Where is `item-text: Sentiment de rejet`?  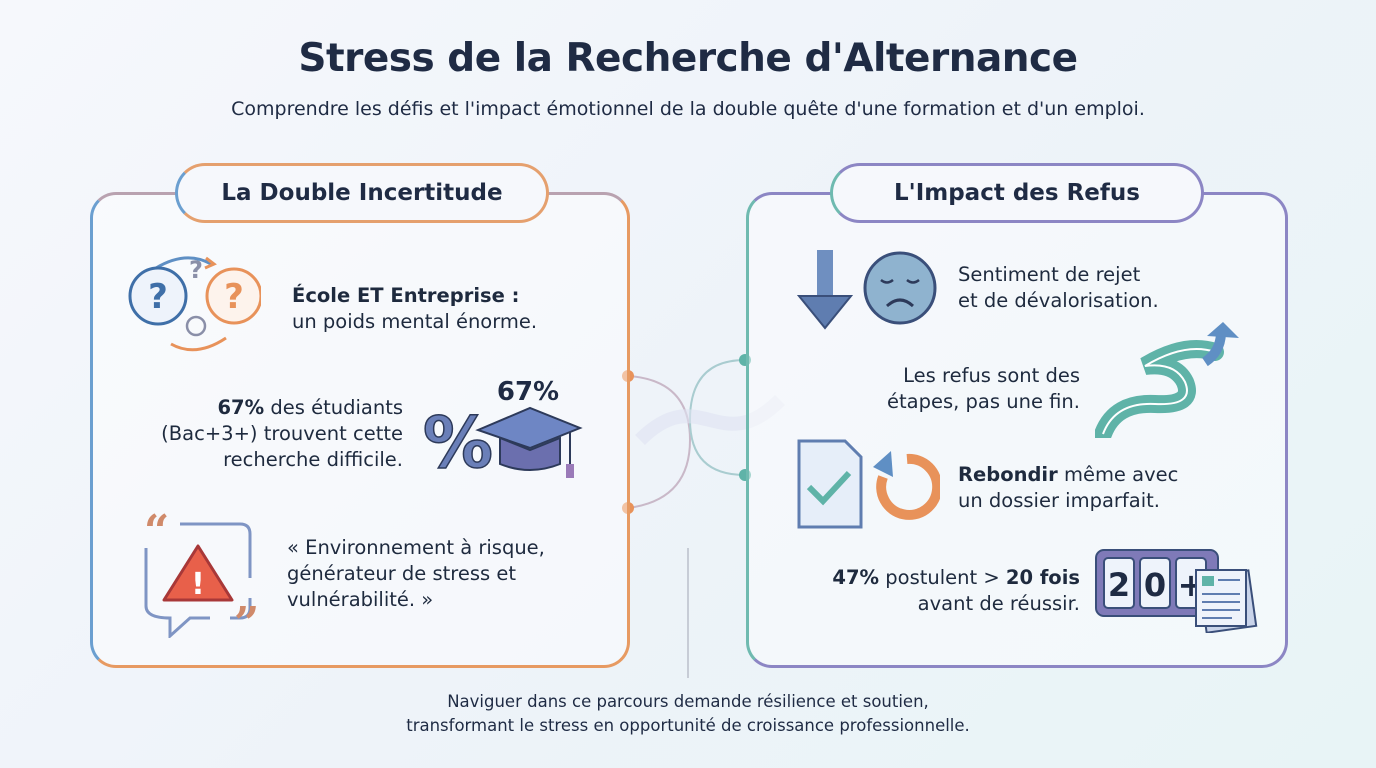
item-text: Sentiment de rejet is located at coordinates (1049, 274).